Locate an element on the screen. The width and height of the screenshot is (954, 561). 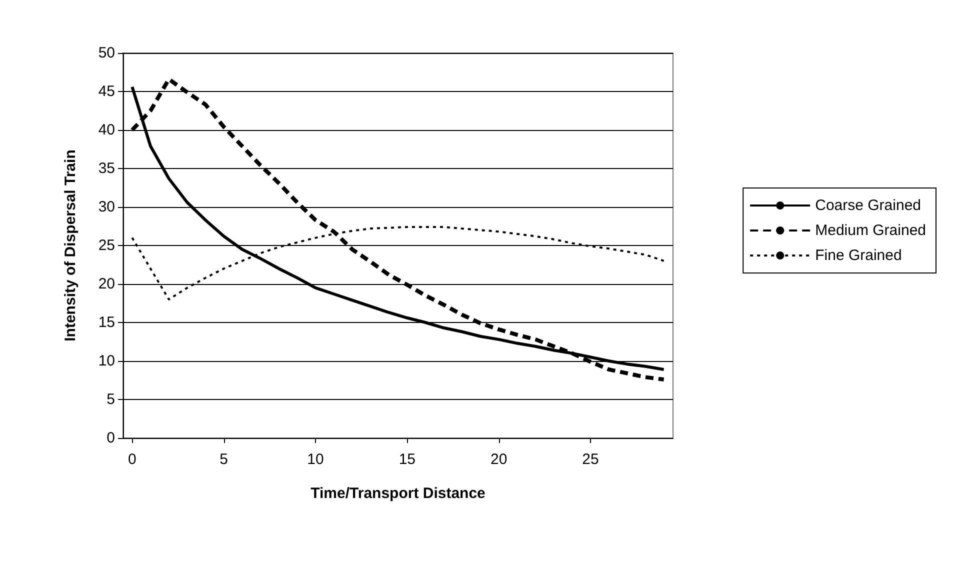
y-tick-label: 20 is located at coordinates (106, 284).